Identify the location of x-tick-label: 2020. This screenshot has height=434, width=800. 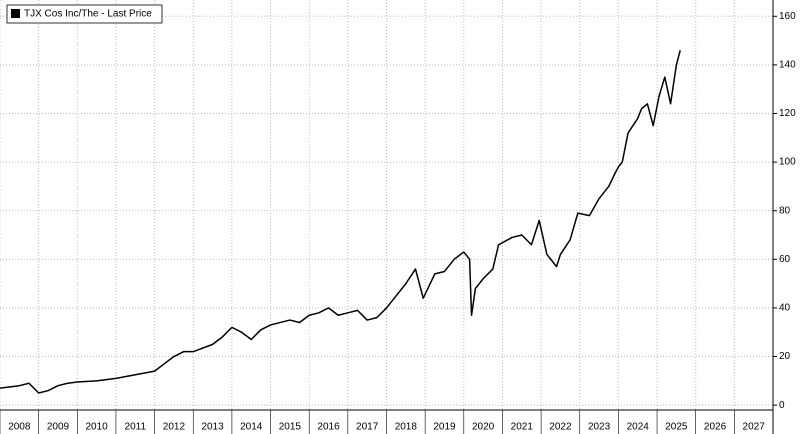
(483, 427).